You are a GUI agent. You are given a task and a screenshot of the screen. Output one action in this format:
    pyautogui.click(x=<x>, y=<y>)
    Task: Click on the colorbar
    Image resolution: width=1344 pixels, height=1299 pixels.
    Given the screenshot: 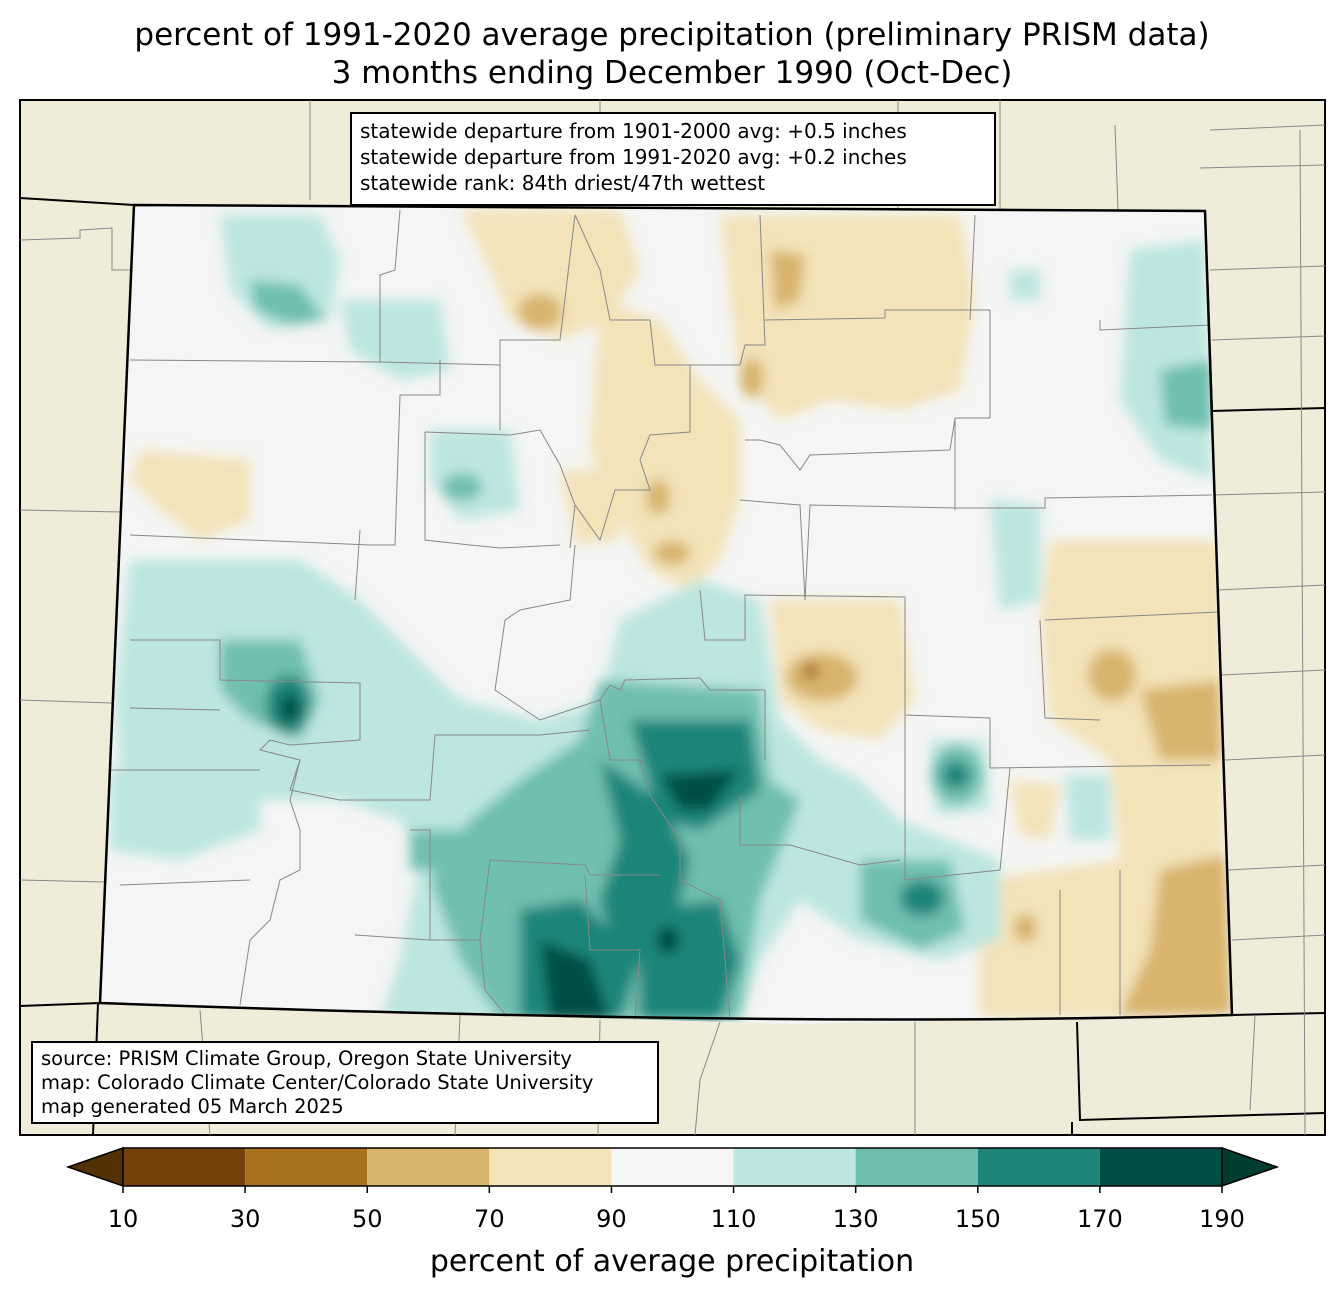 What is the action you would take?
    pyautogui.click(x=672, y=1169)
    